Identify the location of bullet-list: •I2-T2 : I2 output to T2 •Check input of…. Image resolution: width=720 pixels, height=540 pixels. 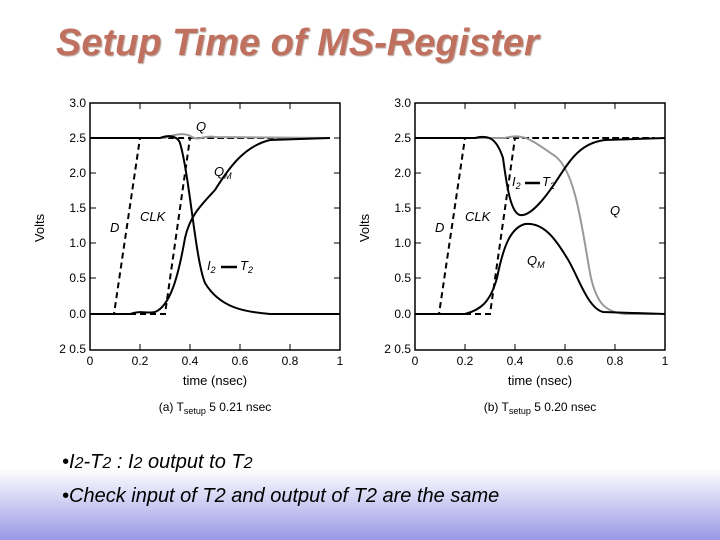
(280, 479).